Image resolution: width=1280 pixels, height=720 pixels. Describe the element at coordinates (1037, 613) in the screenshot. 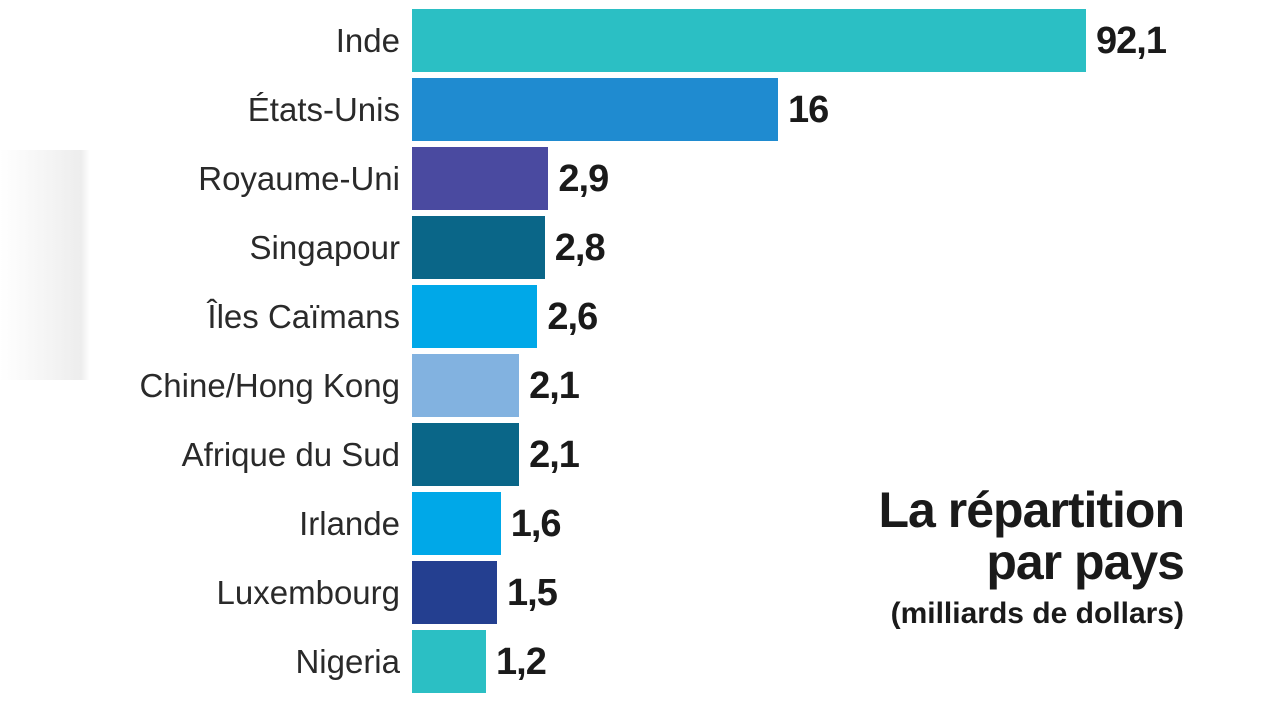

I see `chart-subtitle: (milliards de dollars)` at that location.